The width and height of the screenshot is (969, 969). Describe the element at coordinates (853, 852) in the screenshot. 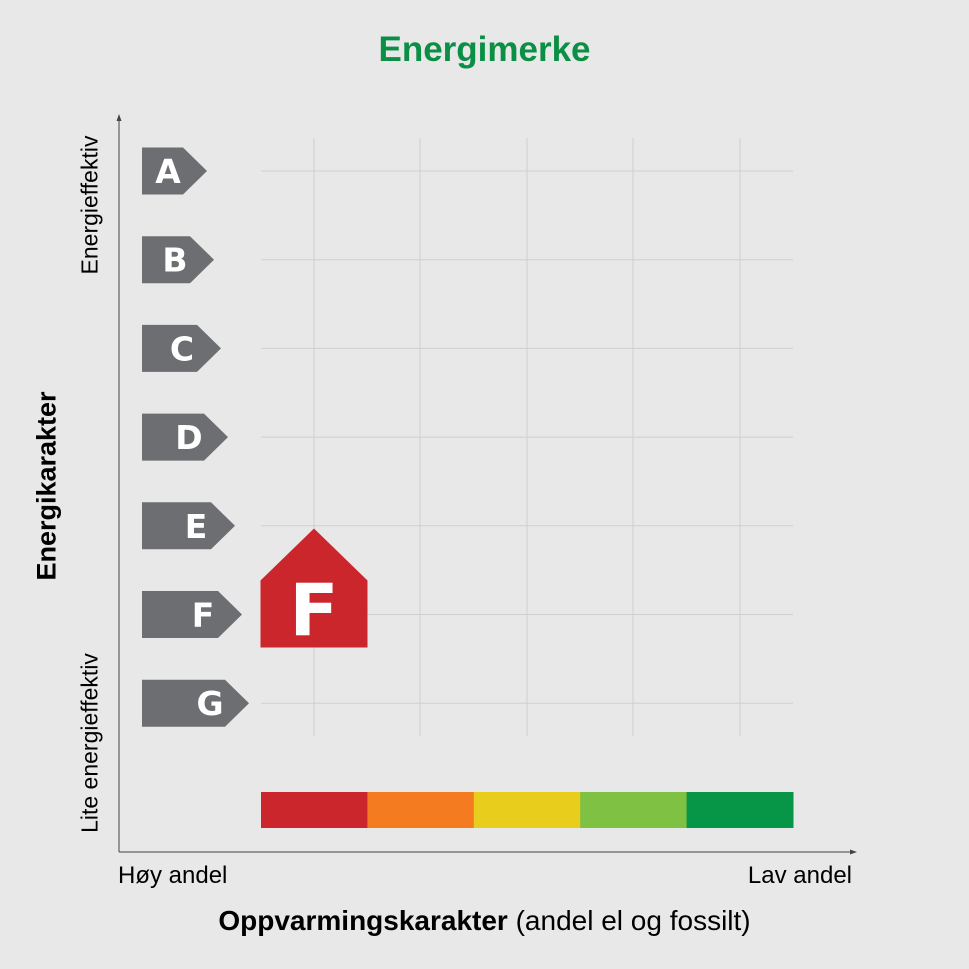

I see `x-axis-arrowhead` at that location.